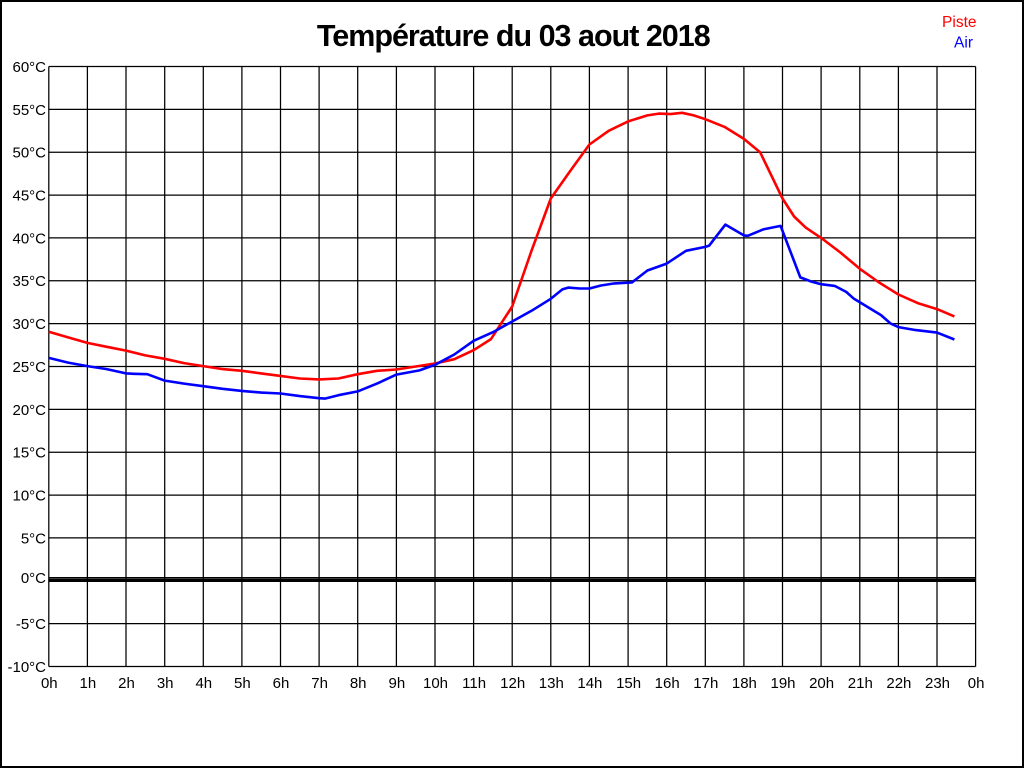 This screenshot has width=1024, height=768. I want to click on svg-text: 30°C, so click(29, 324).